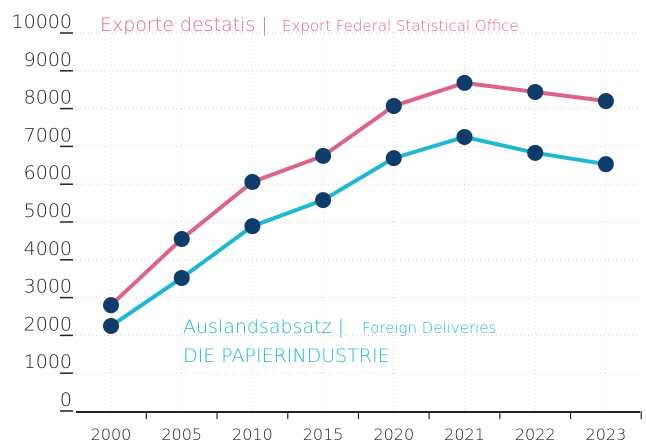 The image size is (646, 441). Describe the element at coordinates (48, 287) in the screenshot. I see `y-tick-label: 3000` at that location.